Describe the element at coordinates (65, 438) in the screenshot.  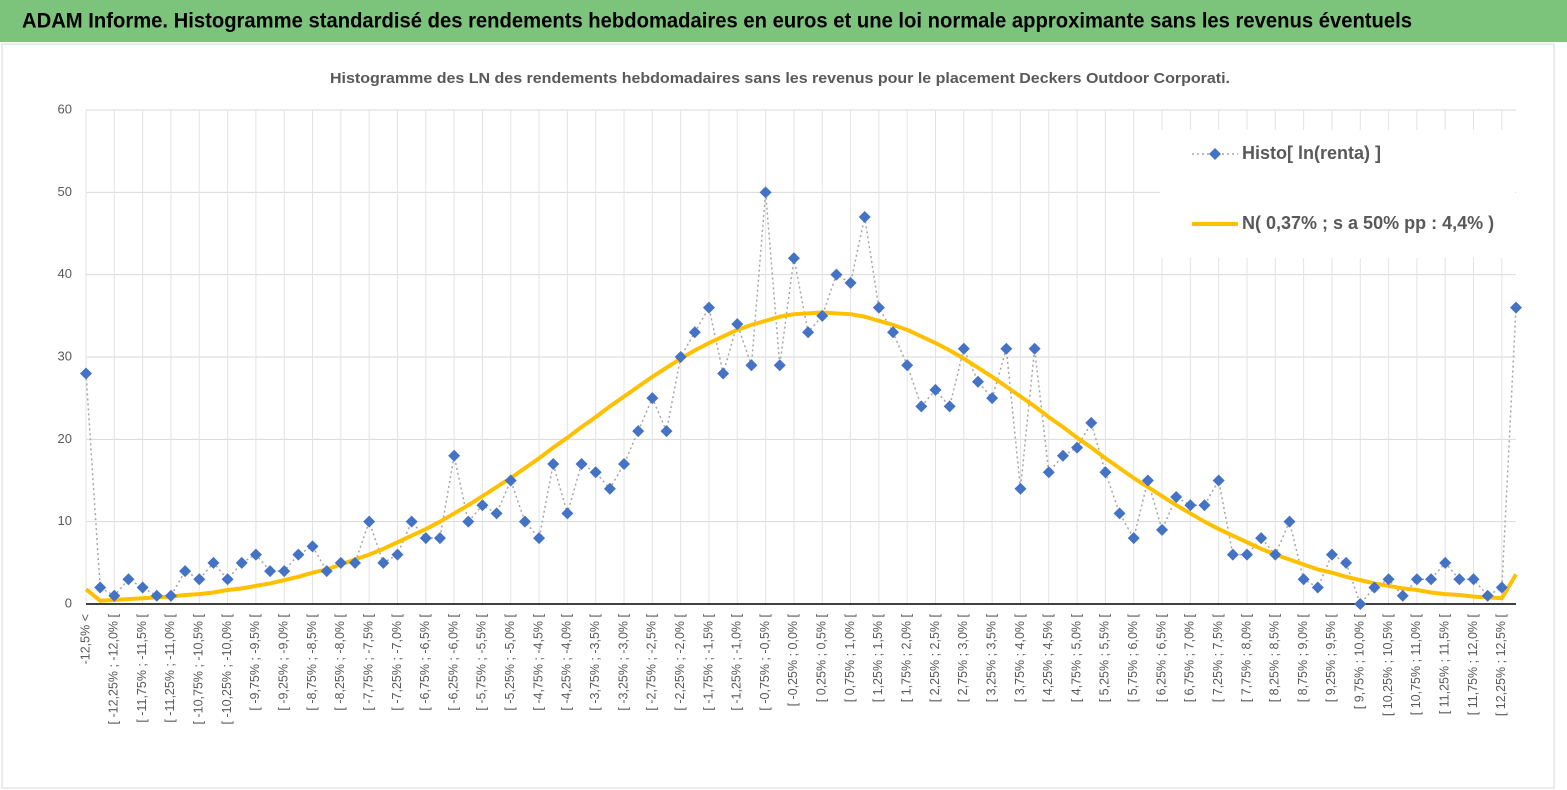
I see `y-tick-label: 20` at that location.